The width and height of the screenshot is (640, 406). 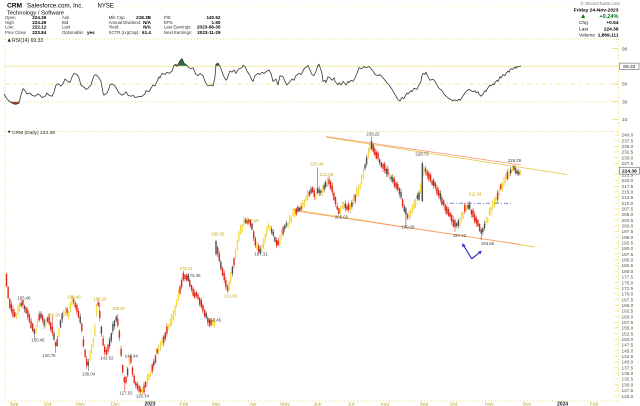 I want to click on svg-text: 224.49, so click(x=39, y=22).